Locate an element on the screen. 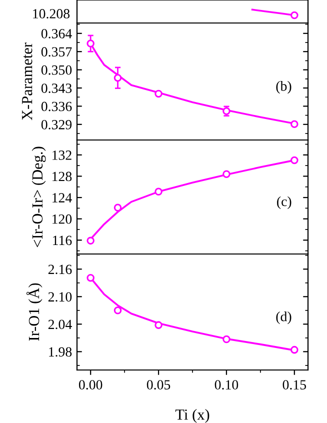 The image size is (327, 423). y-tick-label: 2.10 is located at coordinates (60, 297).